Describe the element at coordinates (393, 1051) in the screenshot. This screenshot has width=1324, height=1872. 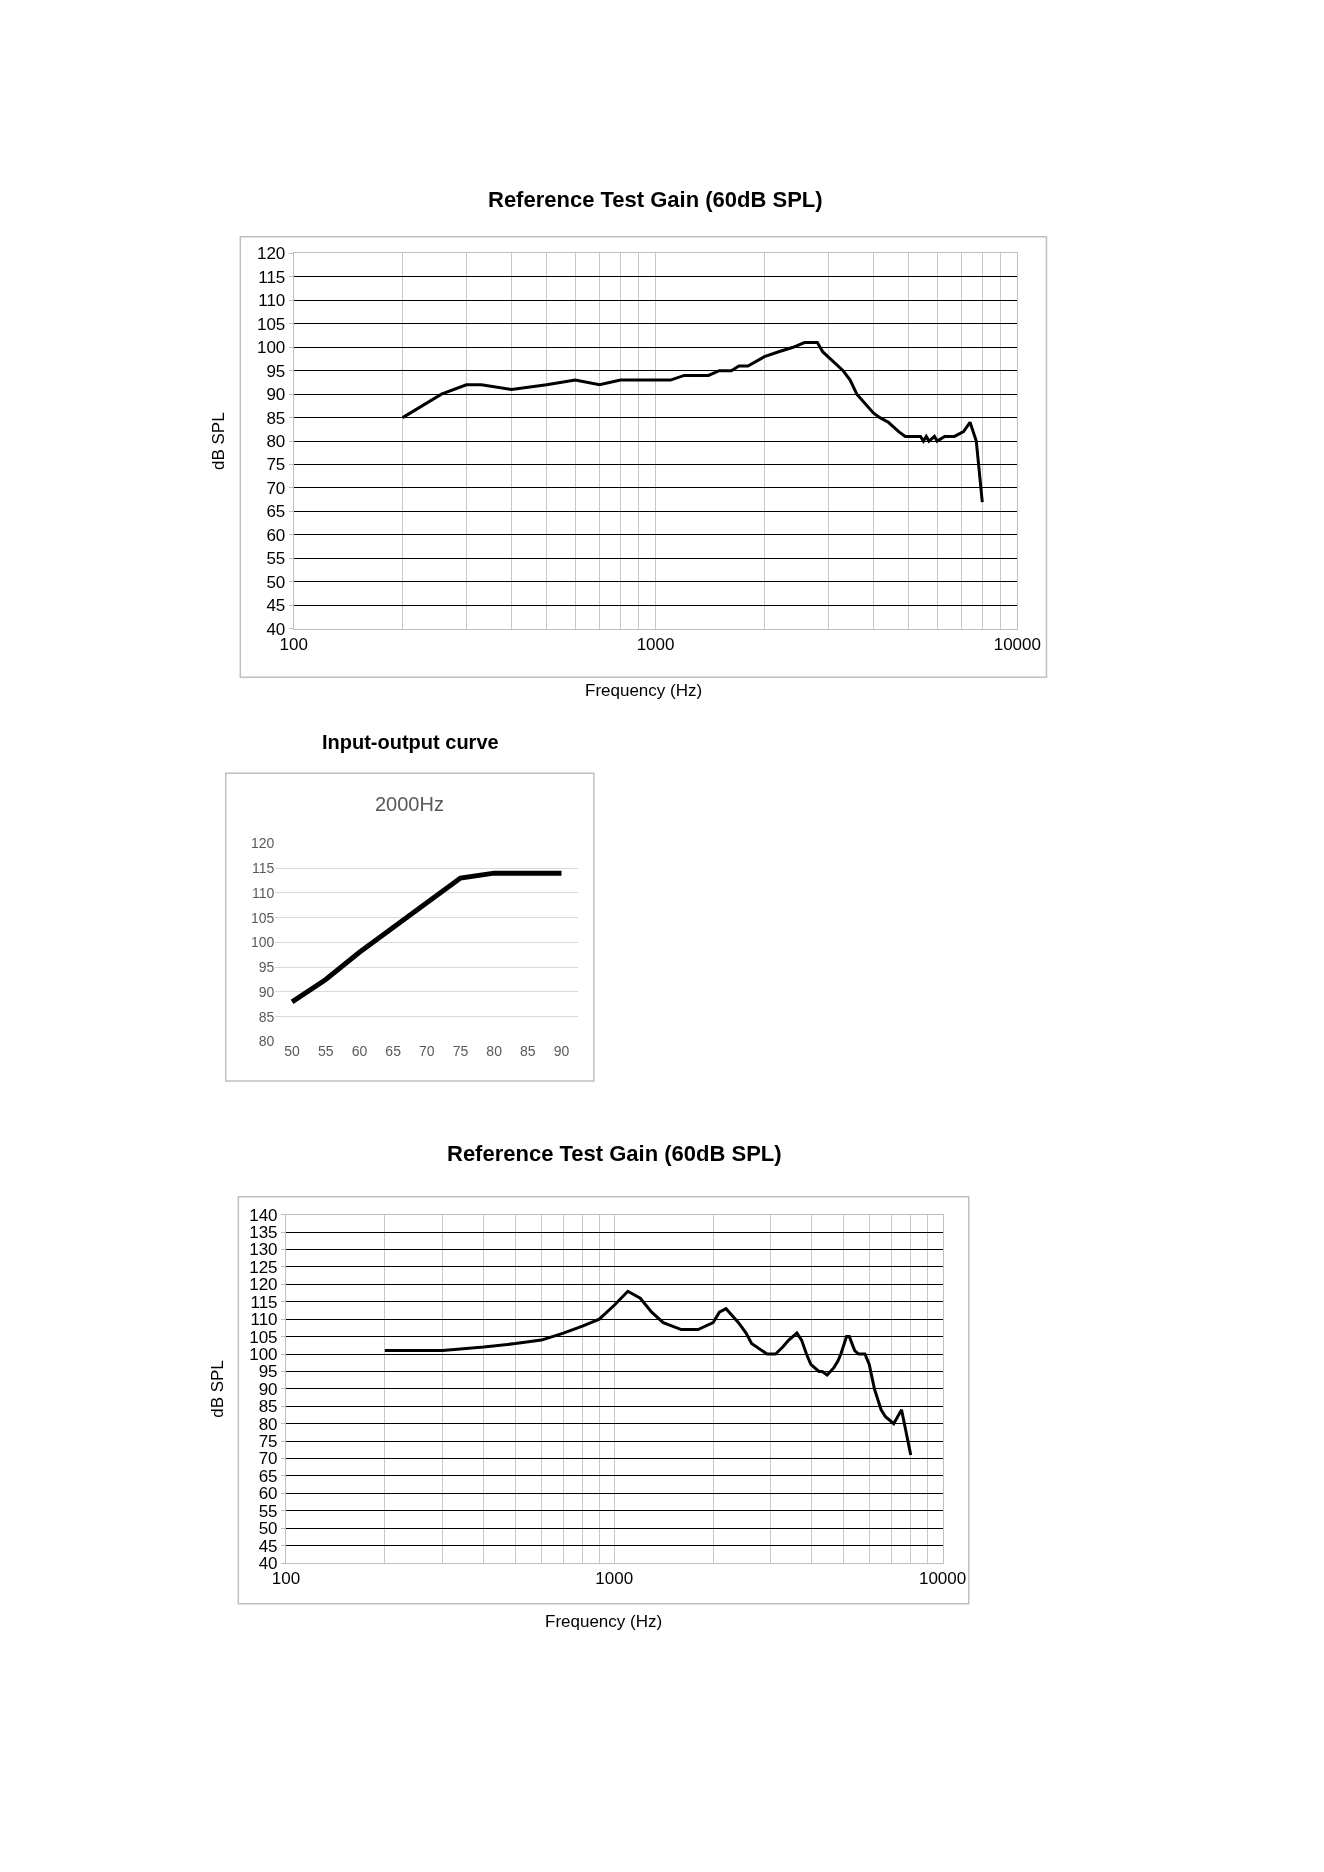
I see `x-tick-label: 65` at that location.